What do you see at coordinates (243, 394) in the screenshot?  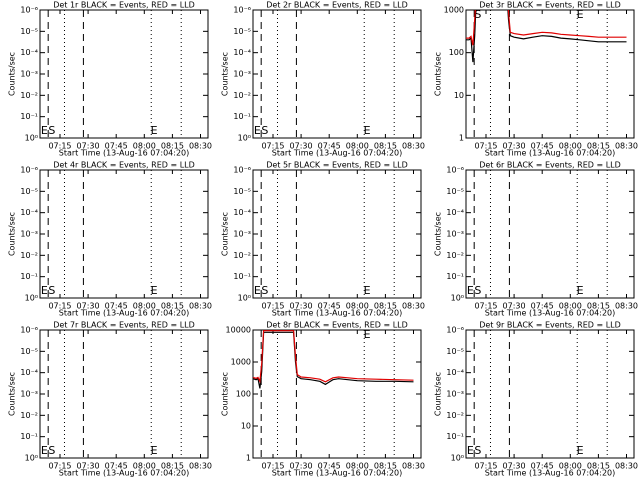 I see `y-tick-label: 100` at bounding box center [243, 394].